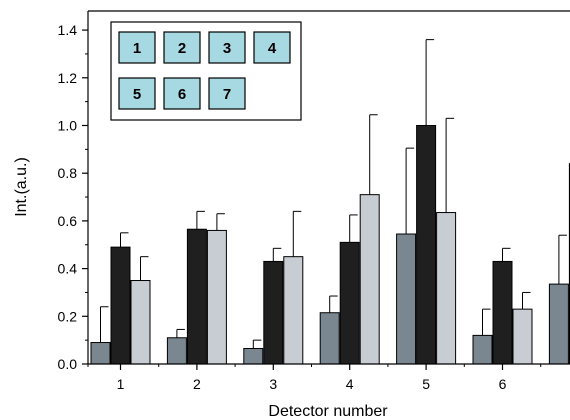 The height and width of the screenshot is (420, 570). What do you see at coordinates (68, 316) in the screenshot?
I see `y-tick-label: 0.2` at bounding box center [68, 316].